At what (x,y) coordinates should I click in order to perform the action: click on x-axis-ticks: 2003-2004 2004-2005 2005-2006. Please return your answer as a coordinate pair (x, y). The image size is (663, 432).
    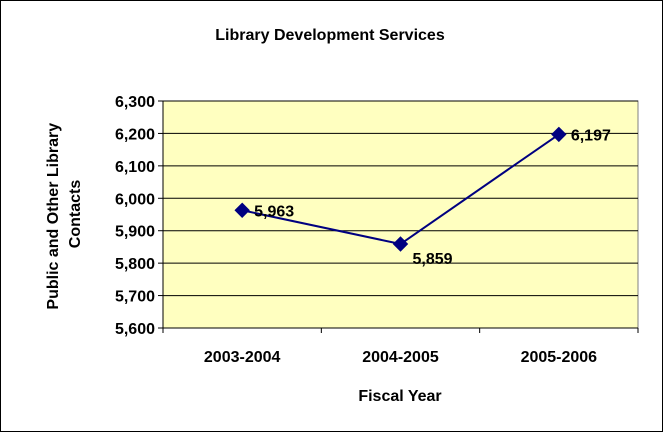
    Looking at the image, I should click on (400, 346).